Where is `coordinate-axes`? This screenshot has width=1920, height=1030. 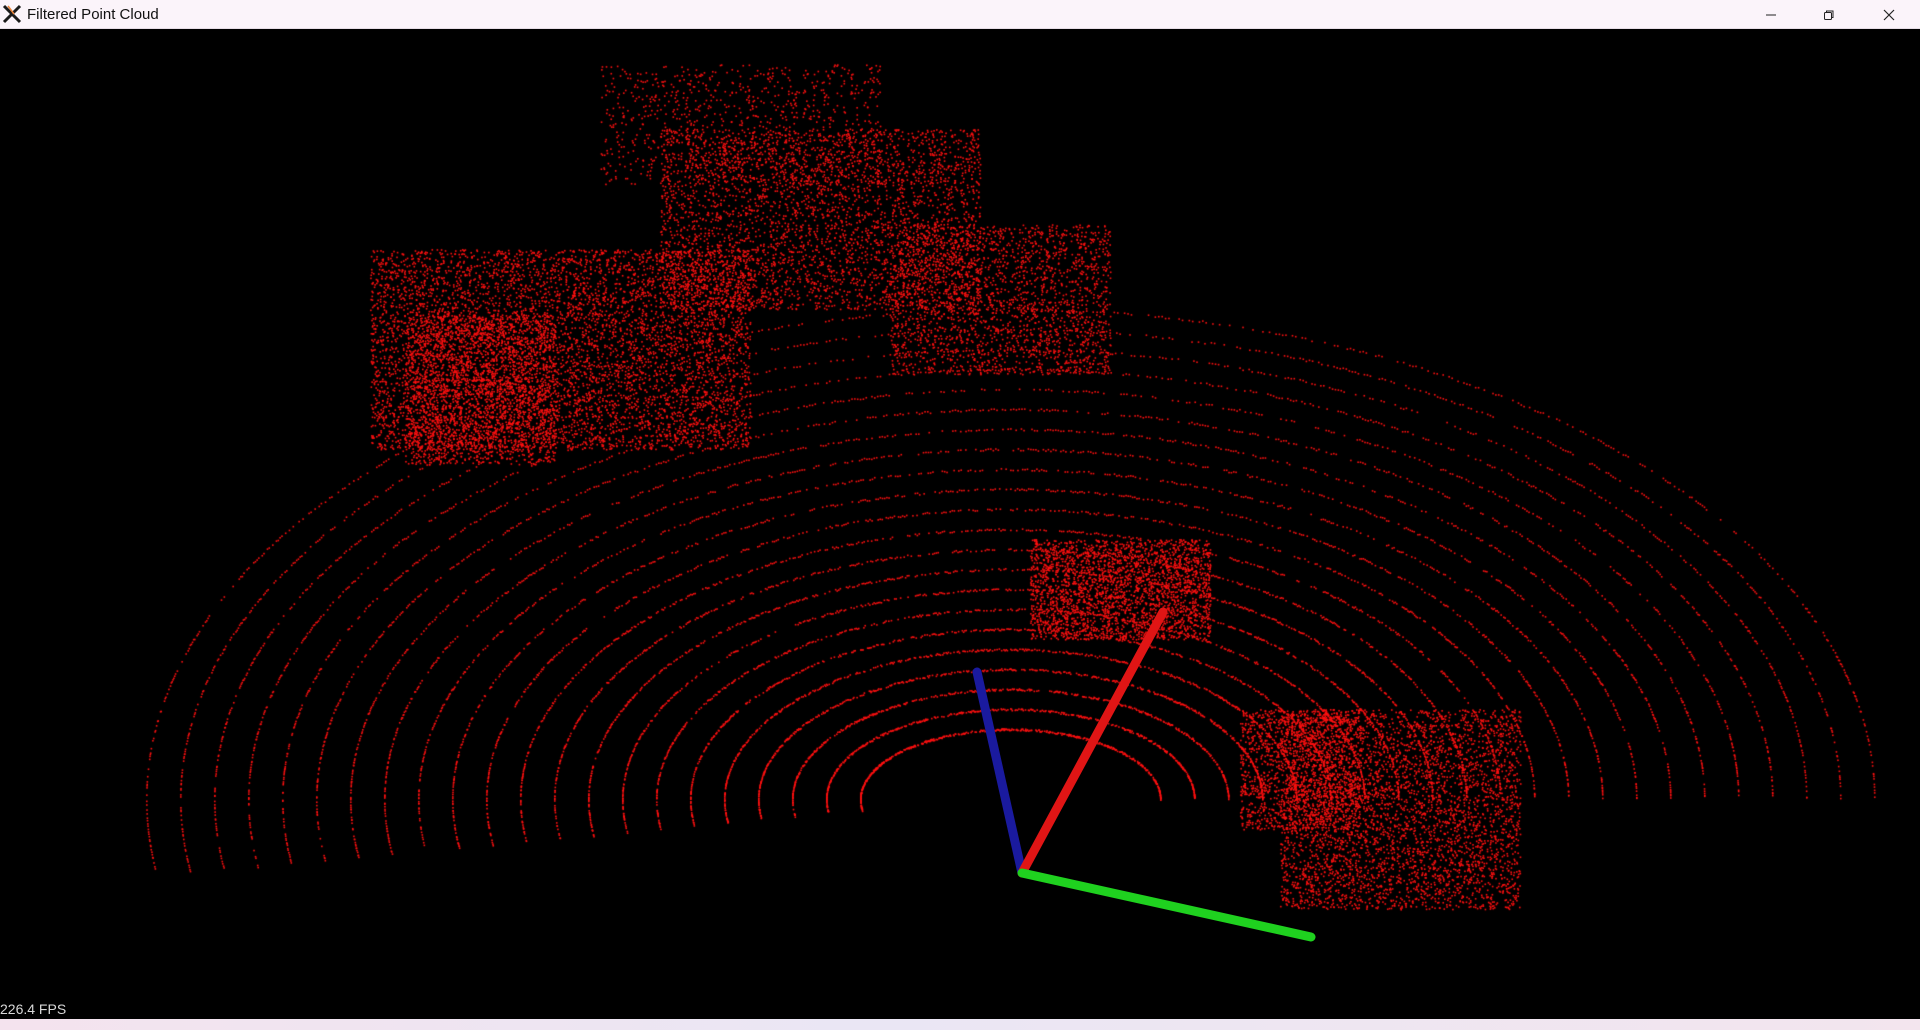
coordinate-axes is located at coordinates (1144, 774).